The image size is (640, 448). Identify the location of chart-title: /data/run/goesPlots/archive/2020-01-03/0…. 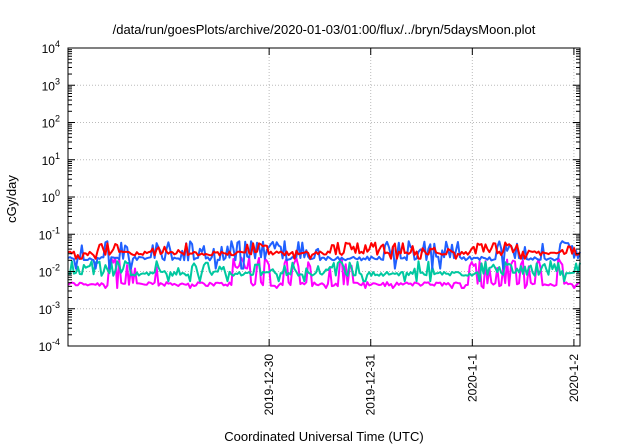
(324, 29).